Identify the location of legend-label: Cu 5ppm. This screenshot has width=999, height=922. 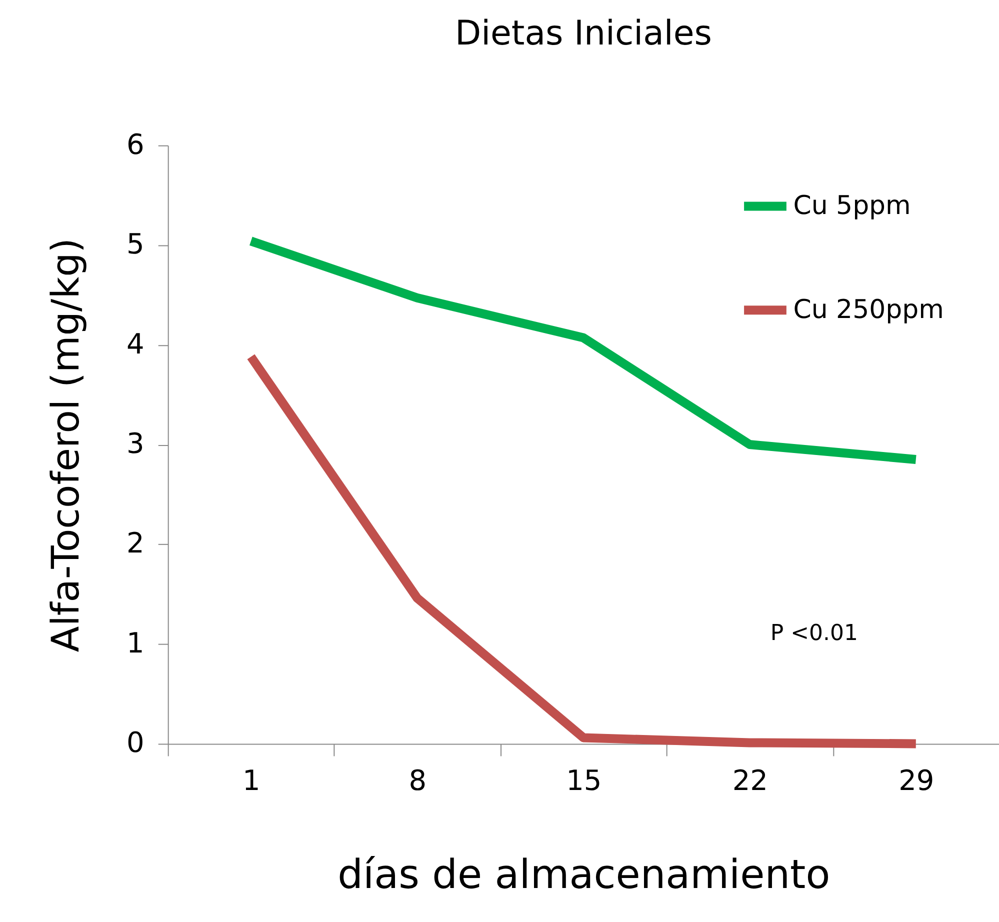
(852, 206).